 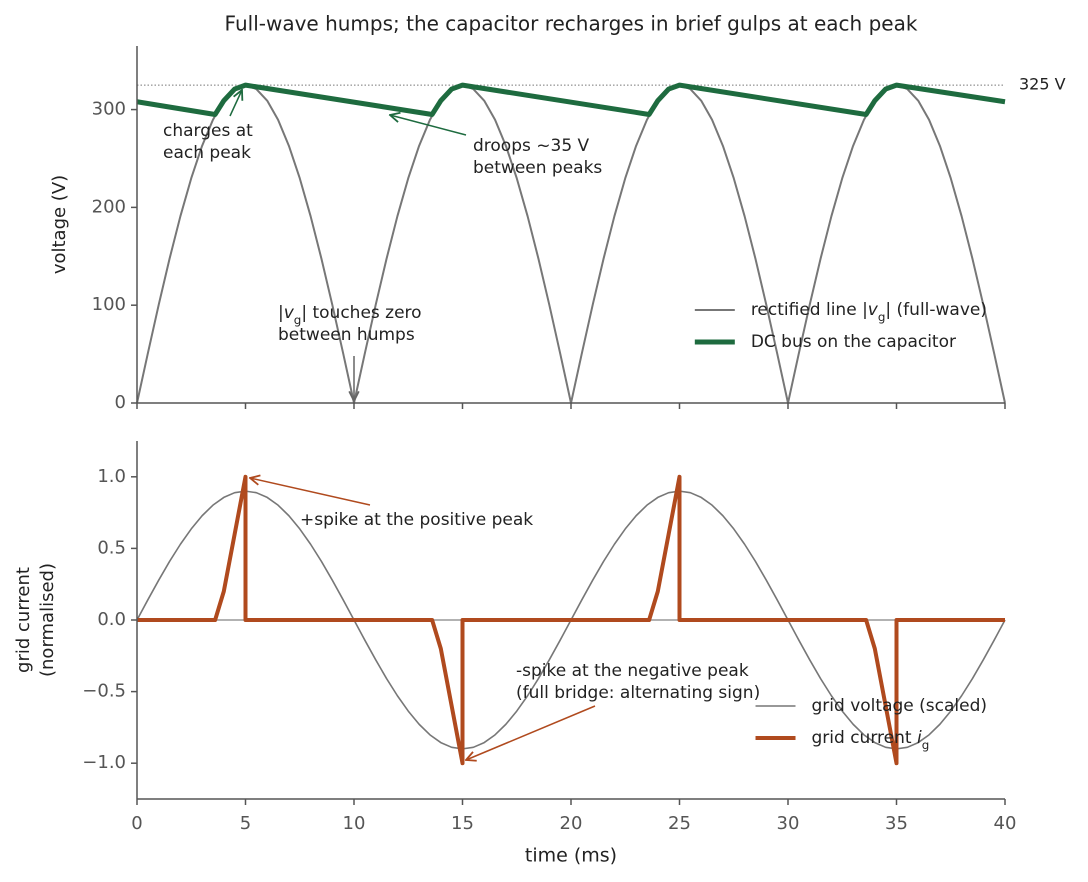 I want to click on y-axis-label: voltage (V), so click(x=59, y=224).